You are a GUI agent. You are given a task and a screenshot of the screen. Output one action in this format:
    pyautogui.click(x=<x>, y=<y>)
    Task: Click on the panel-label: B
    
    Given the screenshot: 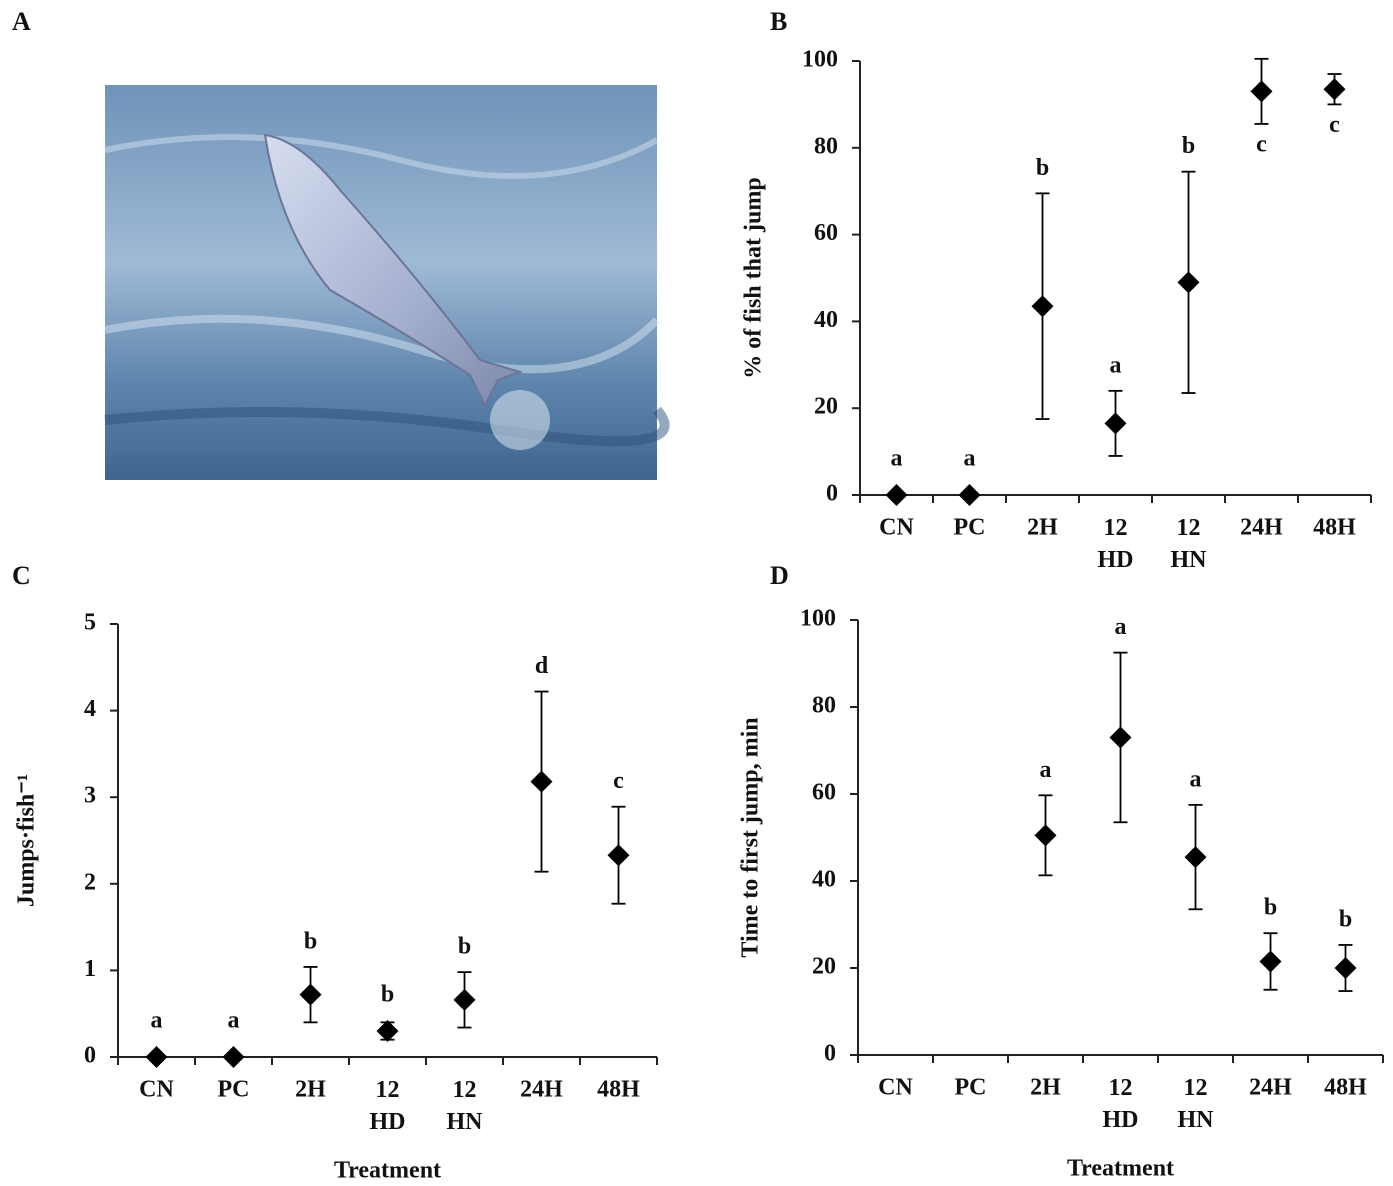 What is the action you would take?
    pyautogui.click(x=778, y=21)
    